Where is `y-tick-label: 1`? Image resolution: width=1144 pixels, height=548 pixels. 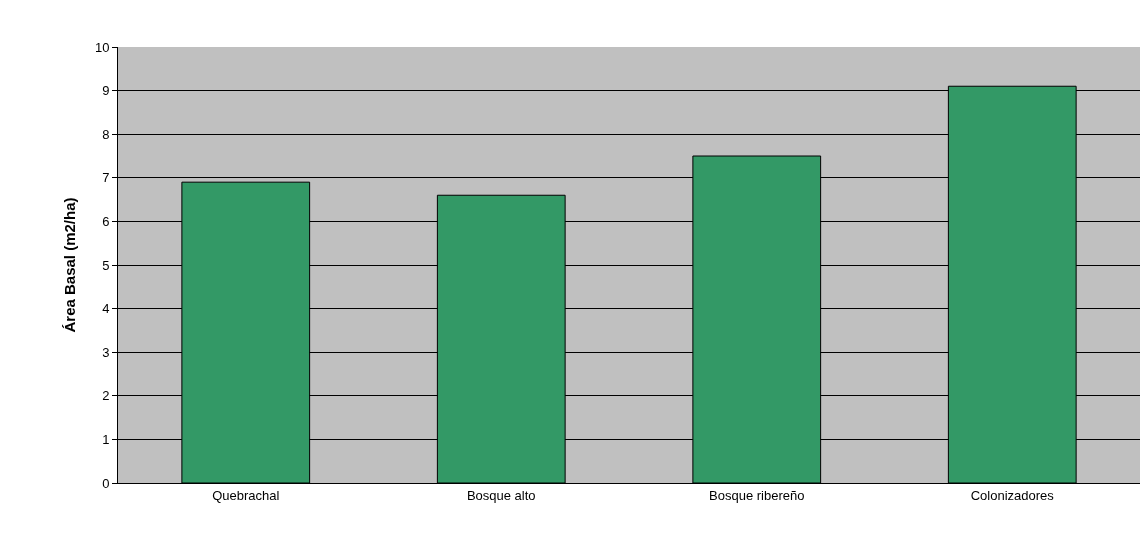 y-tick-label: 1 is located at coordinates (106, 439).